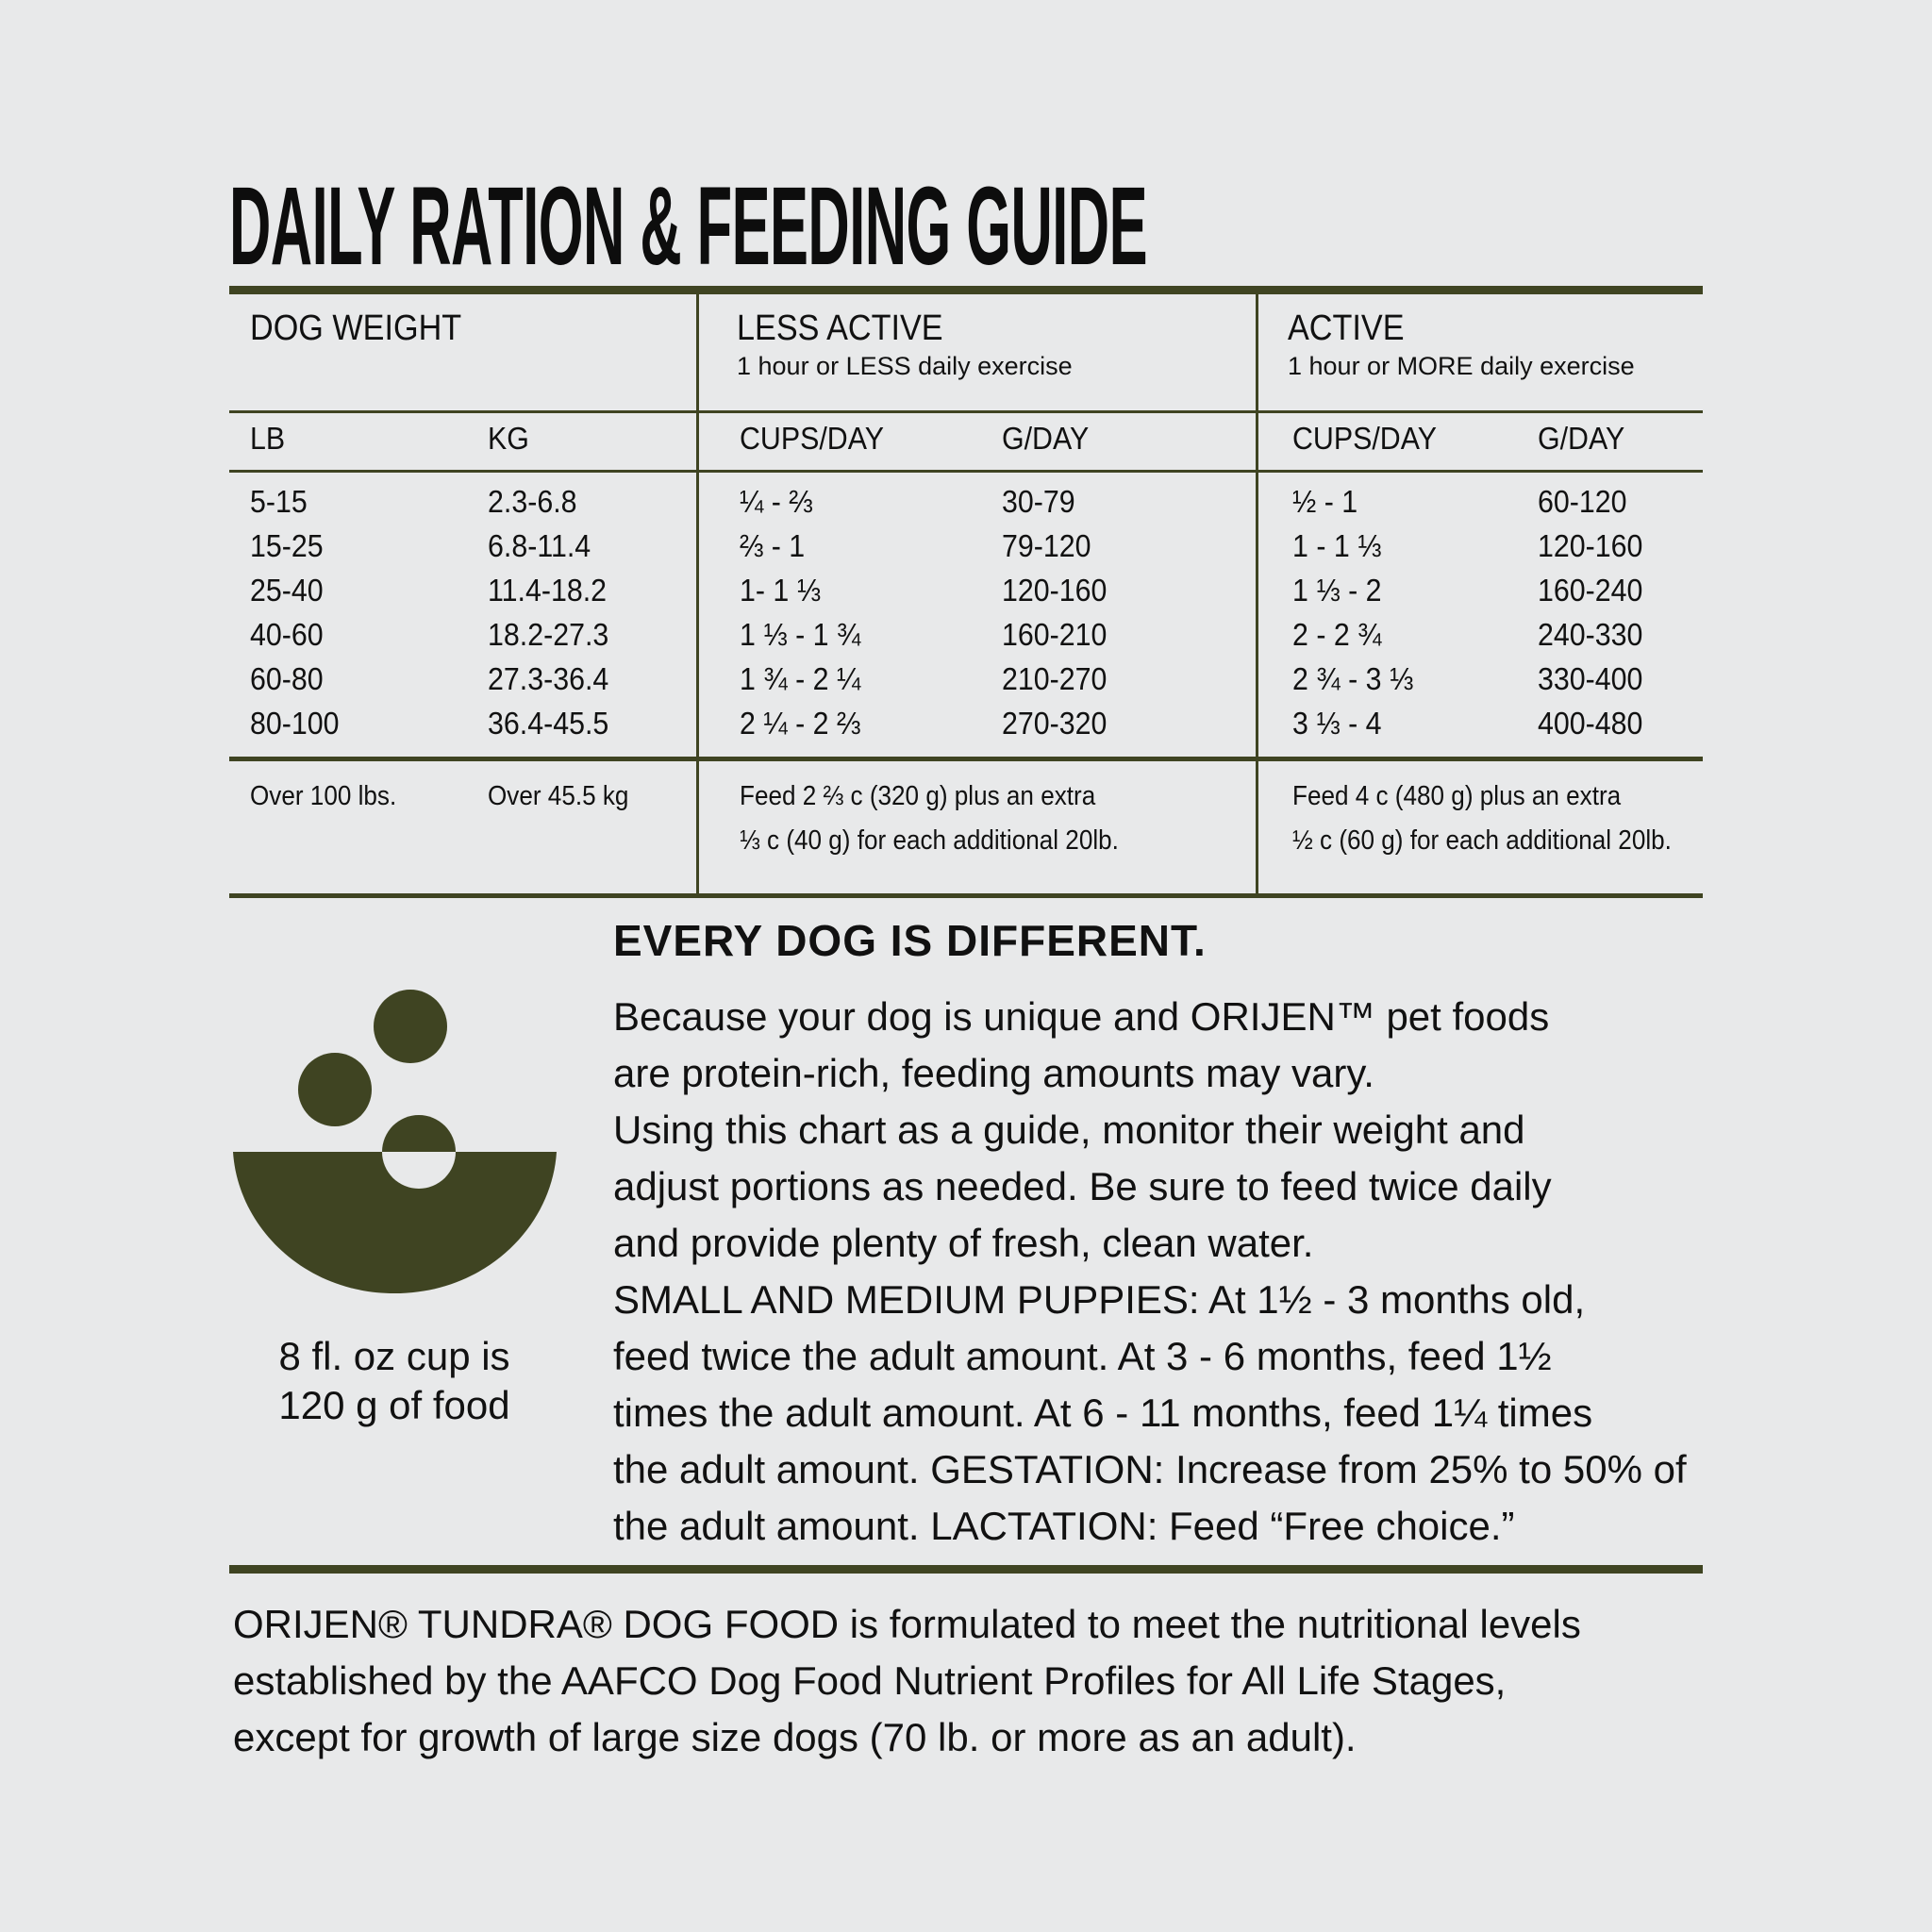 This screenshot has width=1932, height=1932. What do you see at coordinates (268, 439) in the screenshot?
I see `column-header: LB` at bounding box center [268, 439].